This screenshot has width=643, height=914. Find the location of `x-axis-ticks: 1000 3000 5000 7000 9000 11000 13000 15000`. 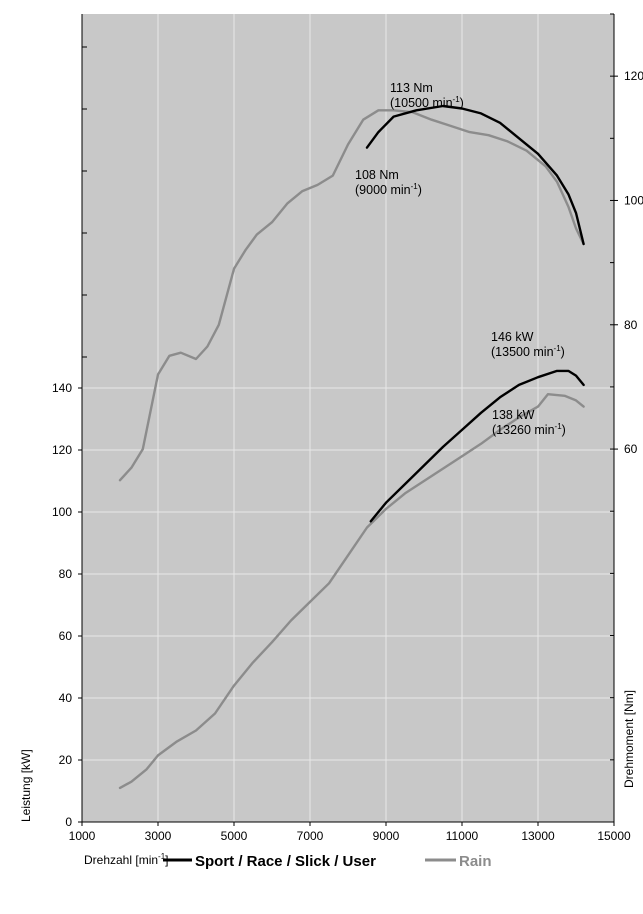

x-axis-ticks: 1000 3000 5000 7000 9000 11000 13000 15000 is located at coordinates (350, 832).